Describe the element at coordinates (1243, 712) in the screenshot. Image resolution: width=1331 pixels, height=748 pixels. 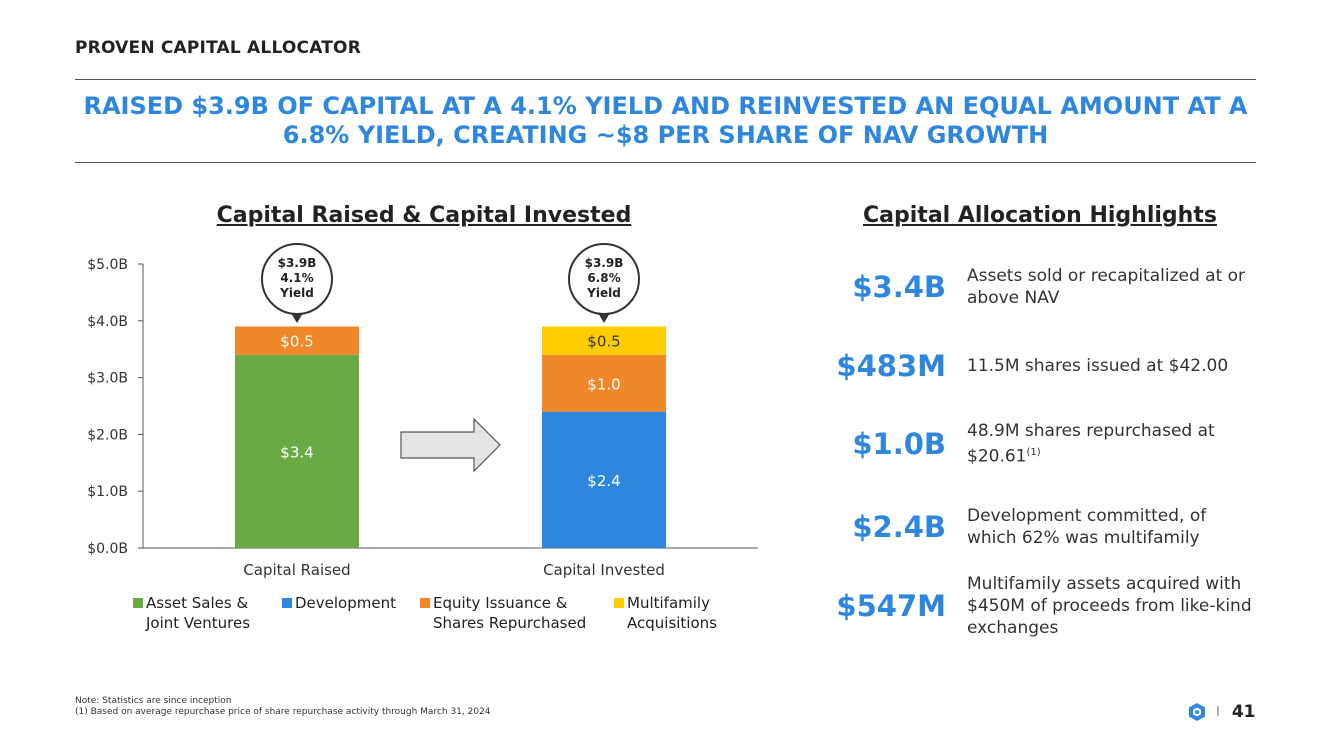
I see `page-number: 41` at that location.